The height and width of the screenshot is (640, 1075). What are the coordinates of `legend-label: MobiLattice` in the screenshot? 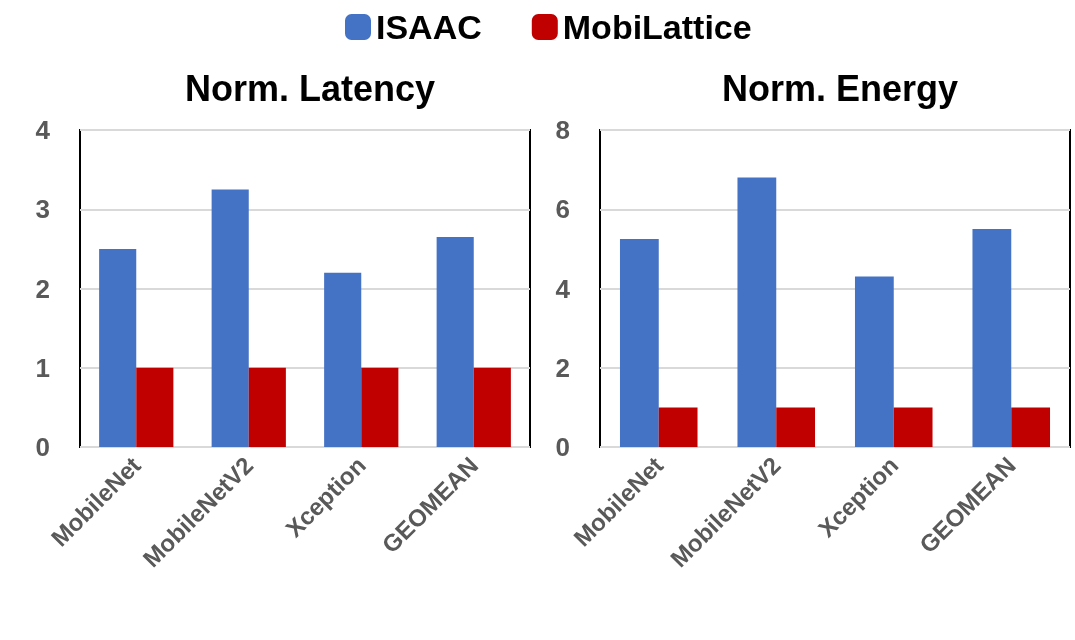 It's located at (657, 27).